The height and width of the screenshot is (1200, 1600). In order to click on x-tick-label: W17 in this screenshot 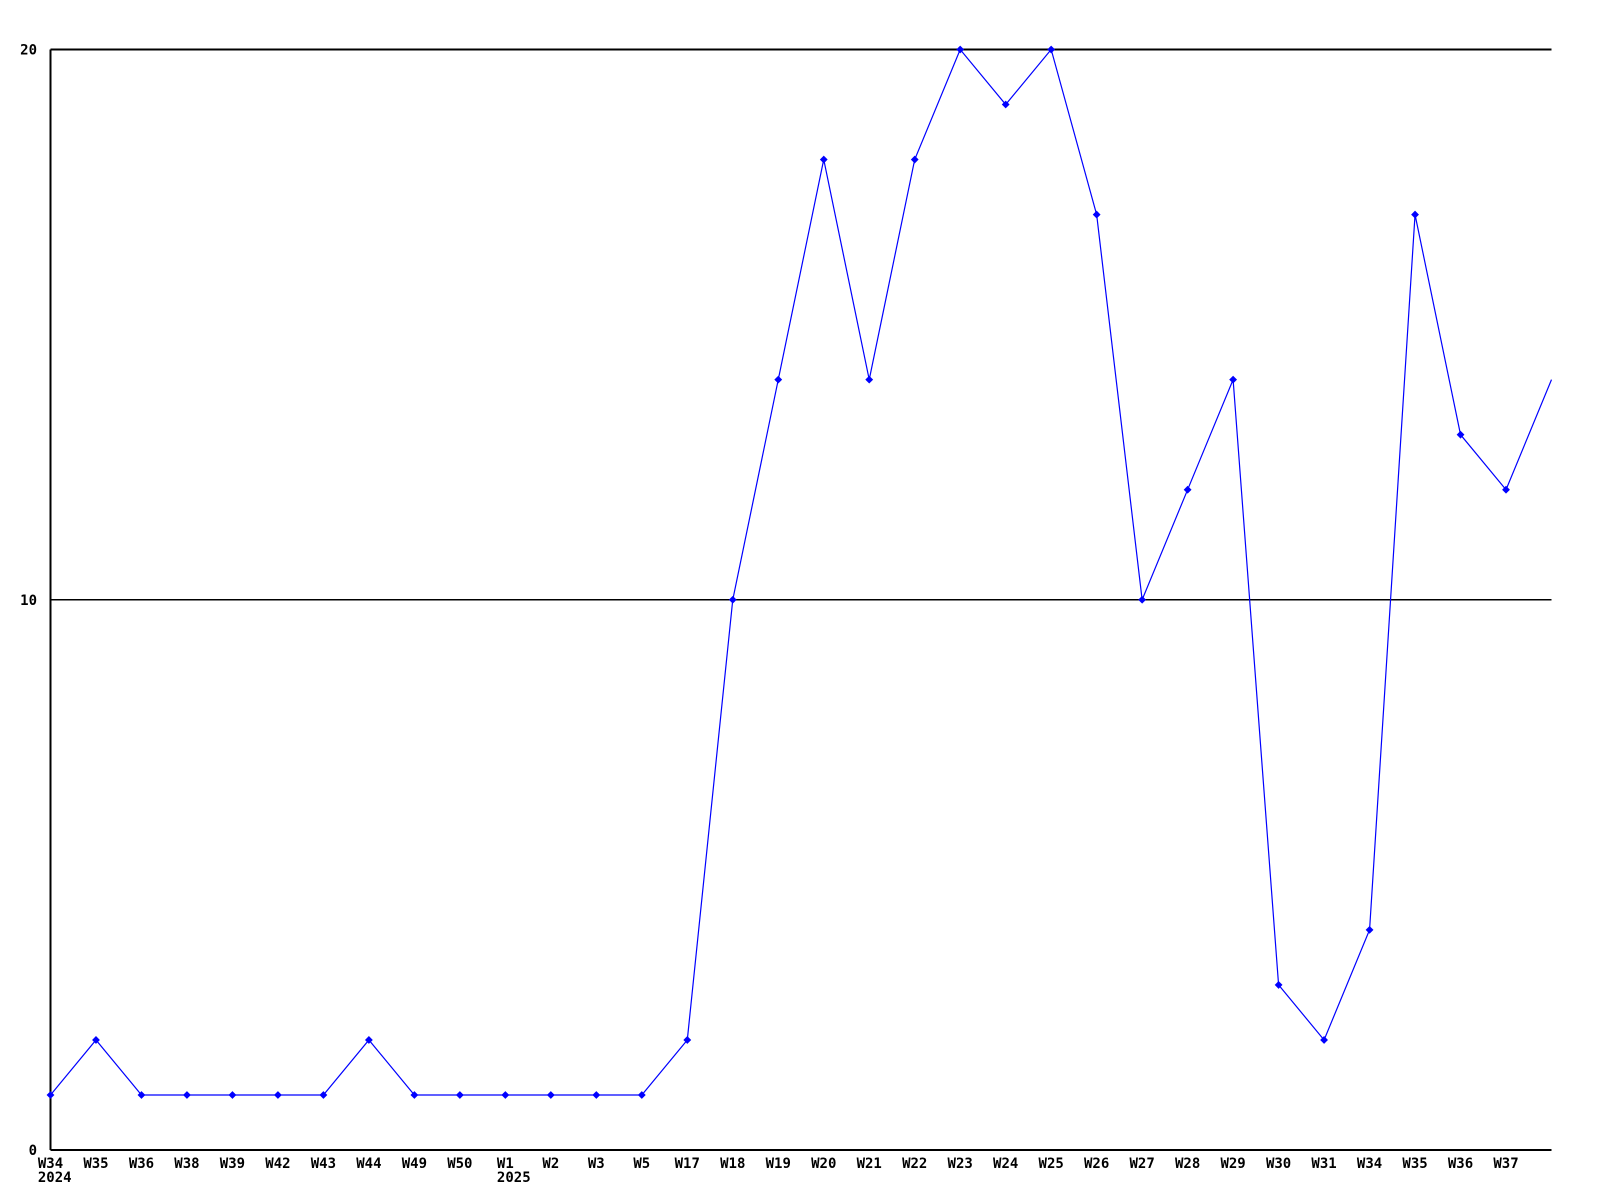, I will do `click(687, 1164)`.